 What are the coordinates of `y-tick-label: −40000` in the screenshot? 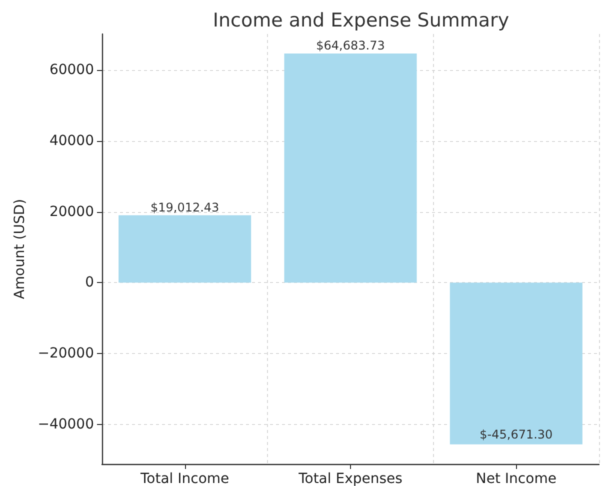 It's located at (66, 424).